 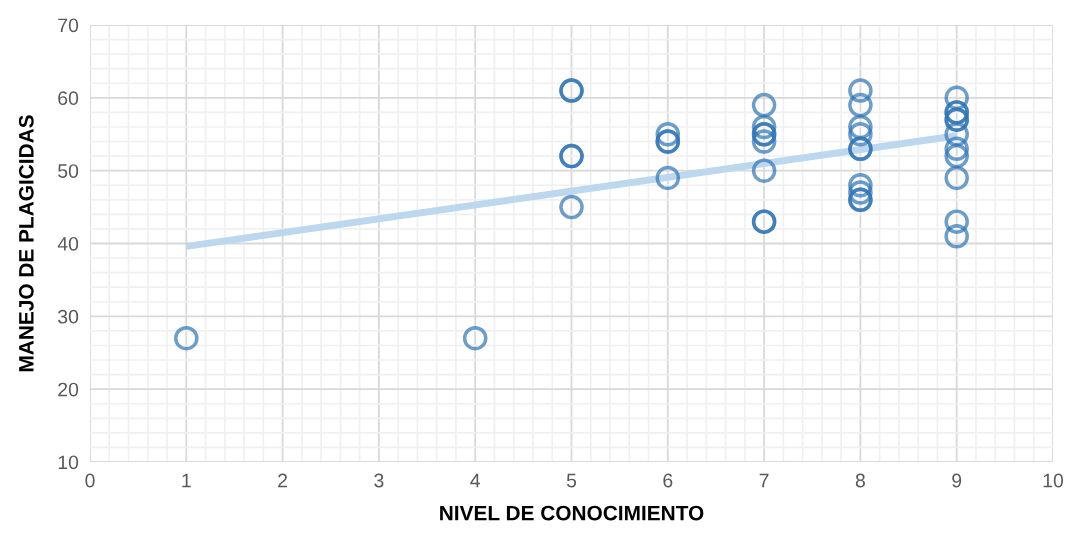 I want to click on y-tick-label: 70, so click(x=68, y=25).